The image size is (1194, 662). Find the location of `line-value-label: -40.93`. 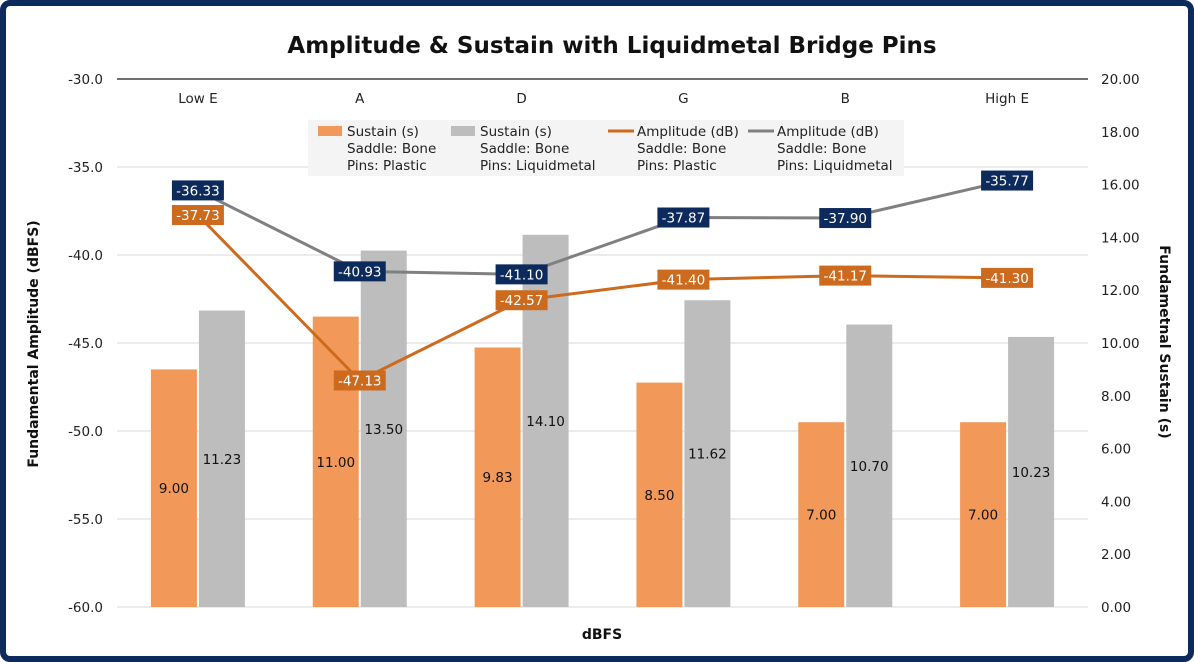

line-value-label: -40.93 is located at coordinates (360, 272).